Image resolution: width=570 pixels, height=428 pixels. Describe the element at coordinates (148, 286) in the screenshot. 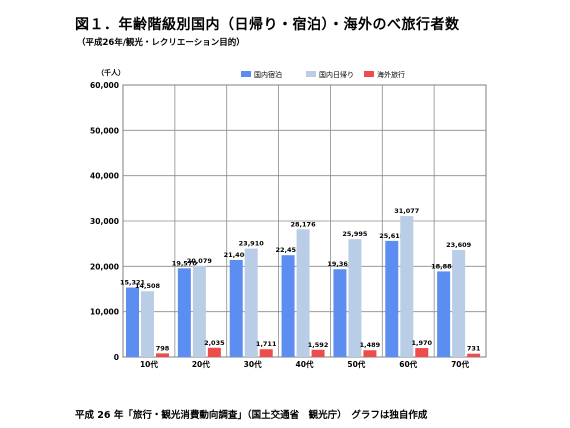

I see `data-label: 14,508` at that location.